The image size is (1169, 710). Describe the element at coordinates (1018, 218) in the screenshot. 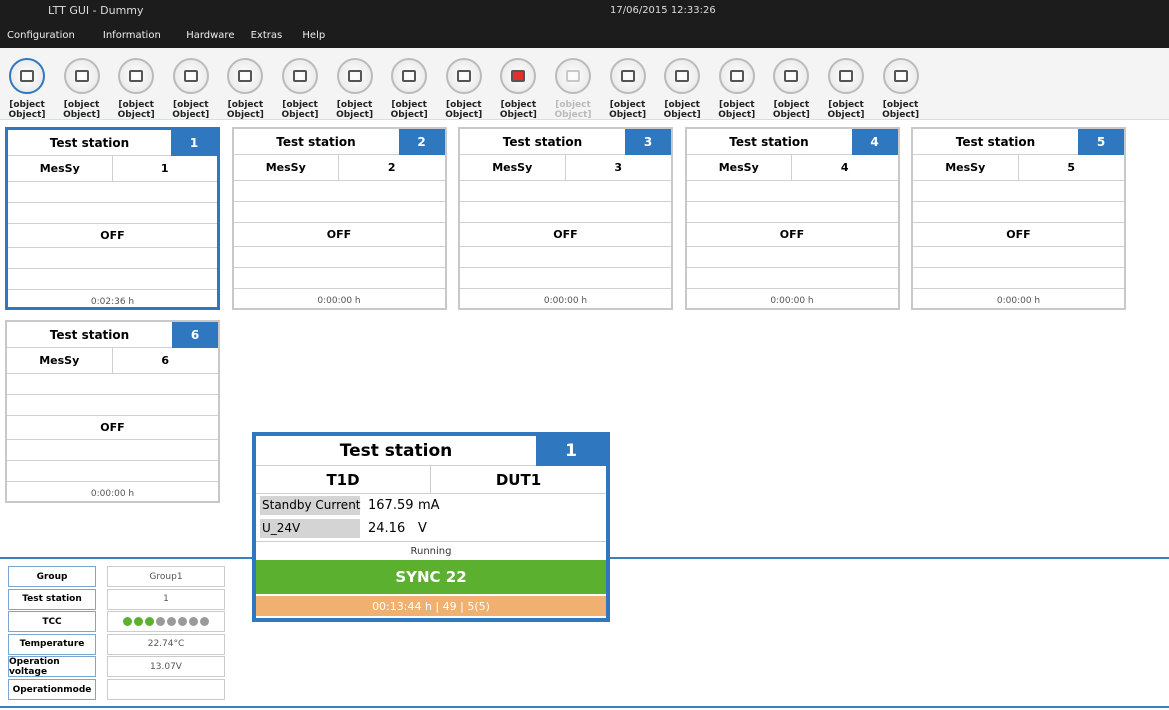

I see `station-card: Test station 5 MesSy 5 OFF 0:00:00 h` at that location.